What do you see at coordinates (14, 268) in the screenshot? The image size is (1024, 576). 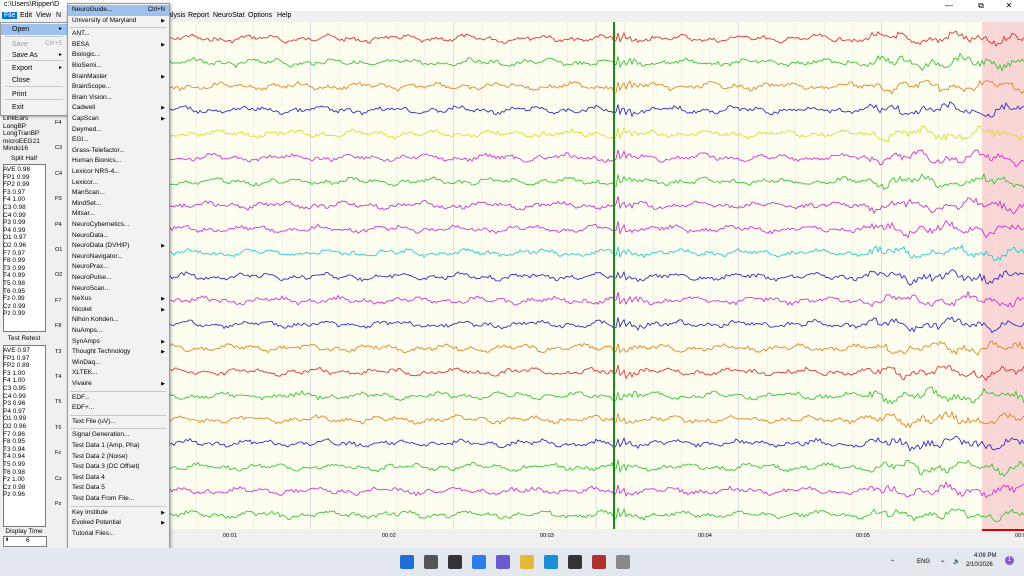 I see `split-half-row: T3 0.99` at bounding box center [14, 268].